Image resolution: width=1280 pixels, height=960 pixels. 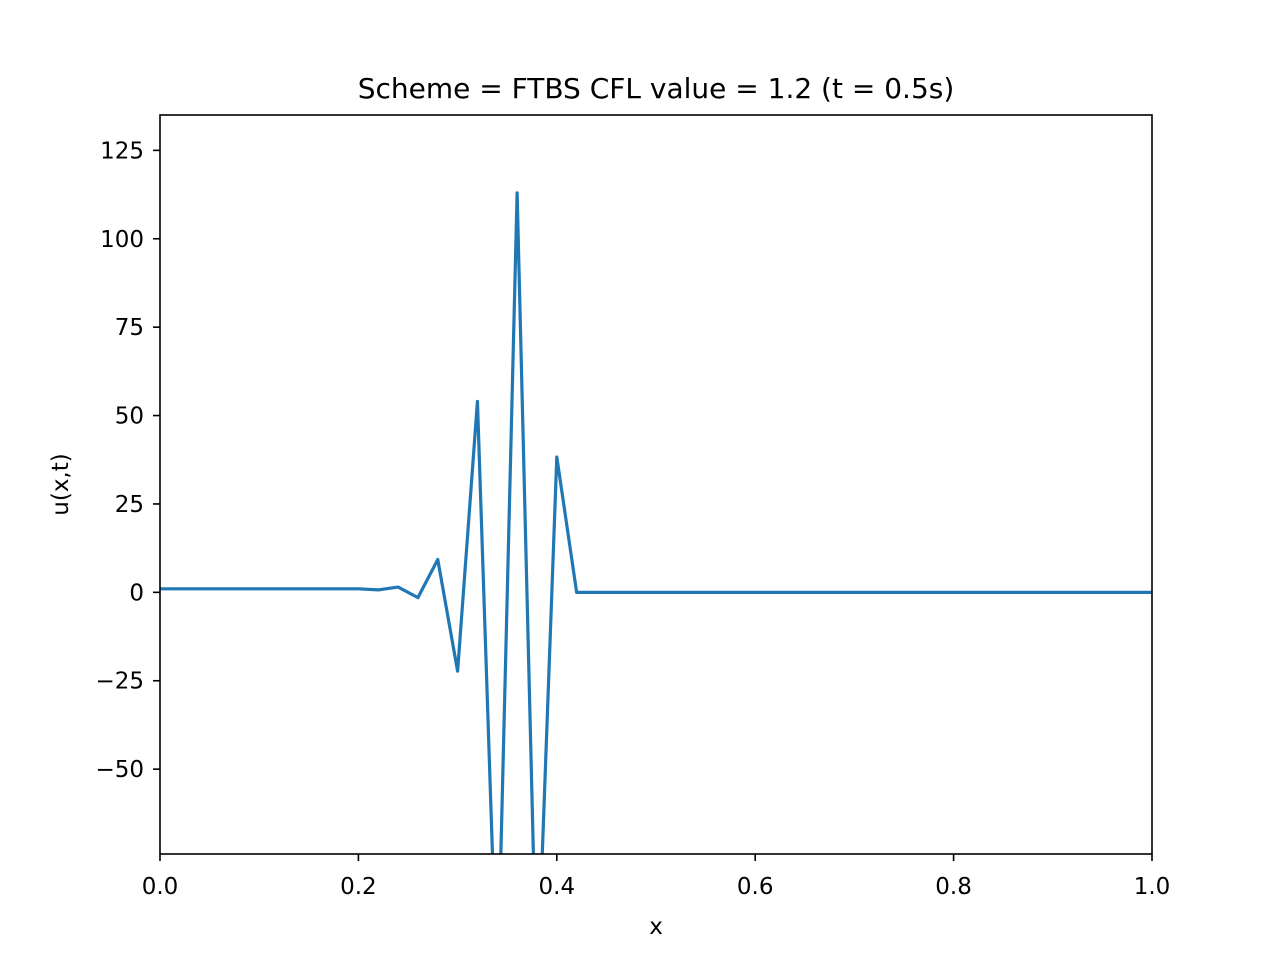 What do you see at coordinates (119, 770) in the screenshot?
I see `y-tick-label: −50` at bounding box center [119, 770].